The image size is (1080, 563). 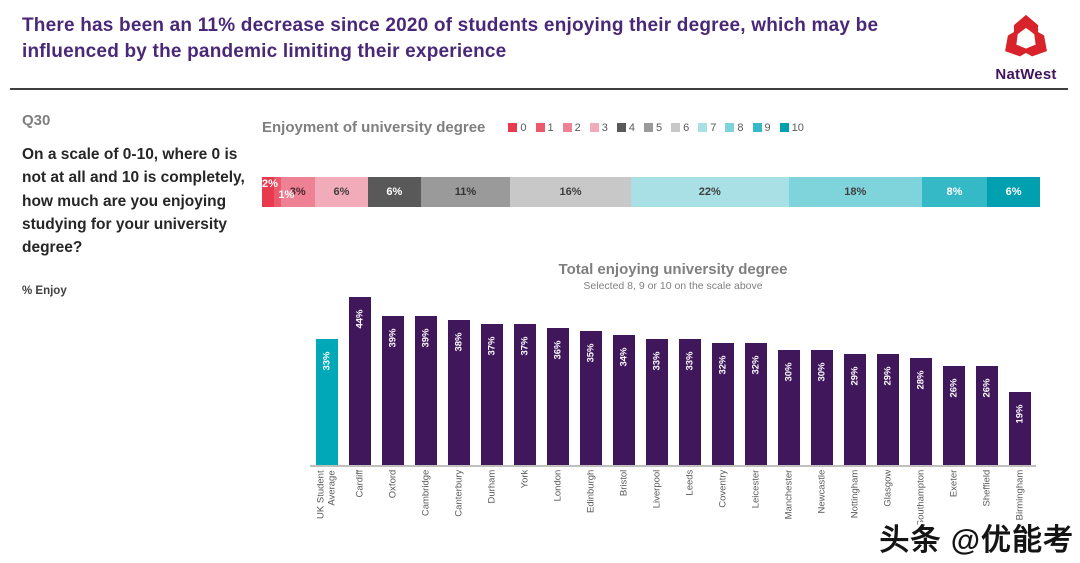 I want to click on bar-value-label: 44%, so click(x=359, y=319).